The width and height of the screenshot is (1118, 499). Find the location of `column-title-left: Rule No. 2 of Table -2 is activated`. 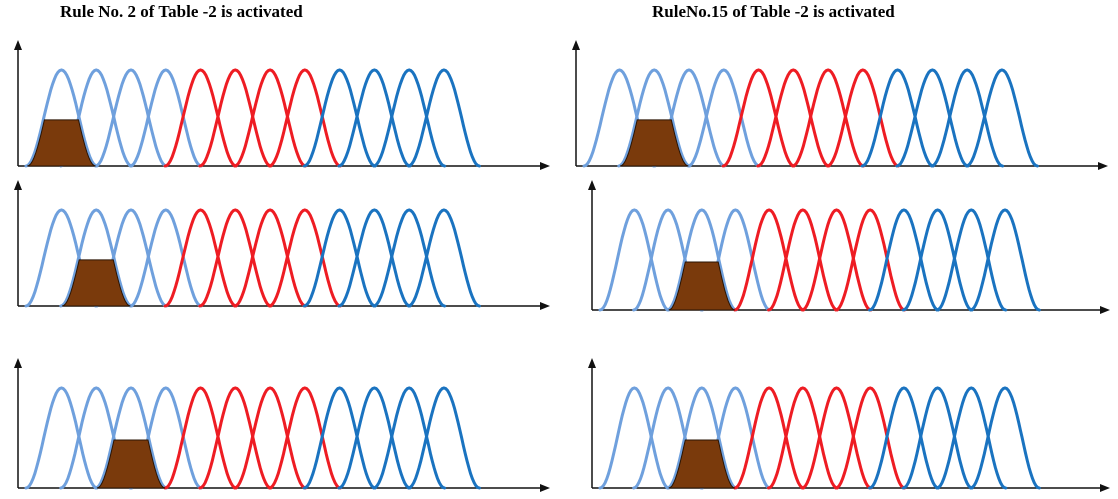

column-title-left: Rule No. 2 of Table -2 is activated is located at coordinates (181, 11).